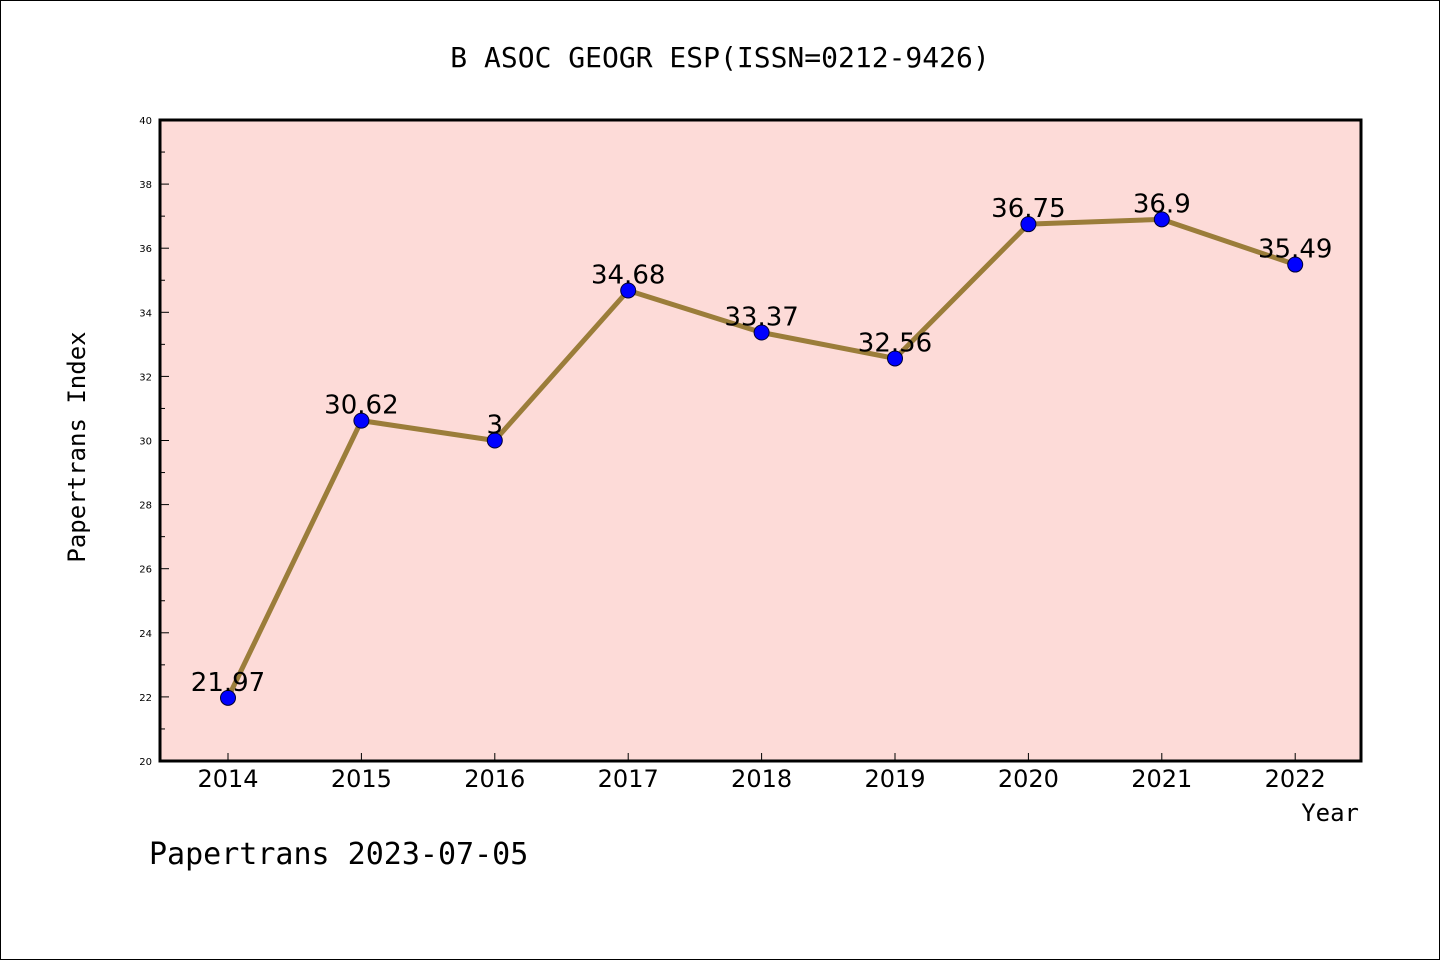 This screenshot has width=1440, height=960. What do you see at coordinates (145, 698) in the screenshot?
I see `y-tick-label: 22` at bounding box center [145, 698].